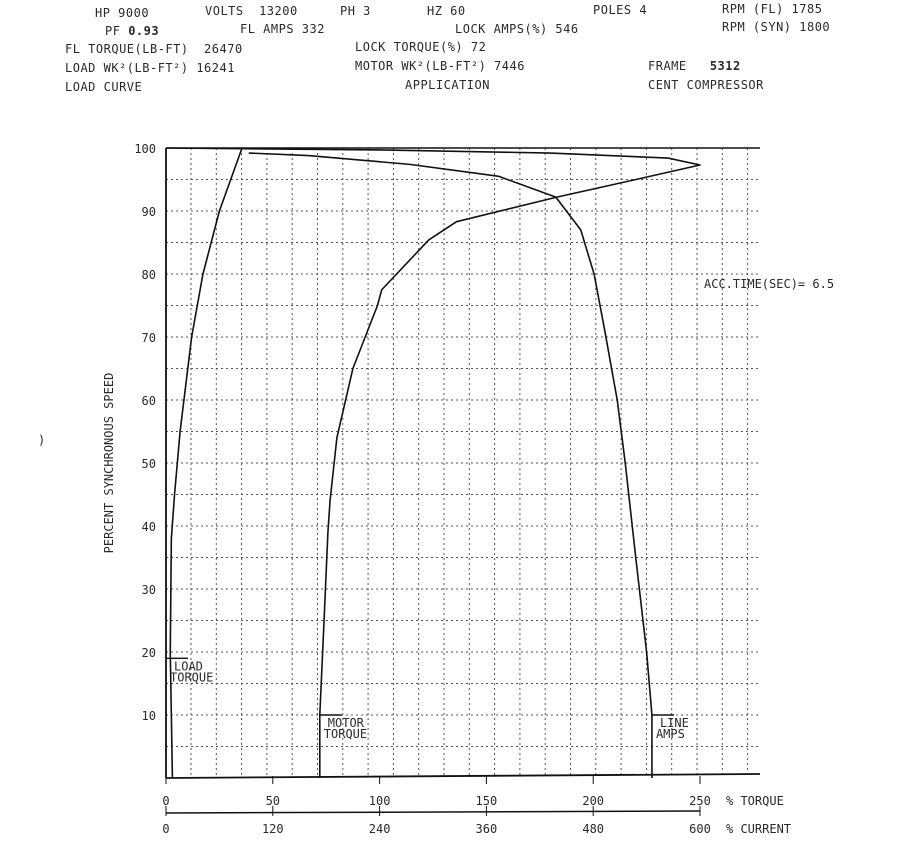 This screenshot has width=901, height=848. Describe the element at coordinates (593, 801) in the screenshot. I see `torque-tick-label: 200` at that location.